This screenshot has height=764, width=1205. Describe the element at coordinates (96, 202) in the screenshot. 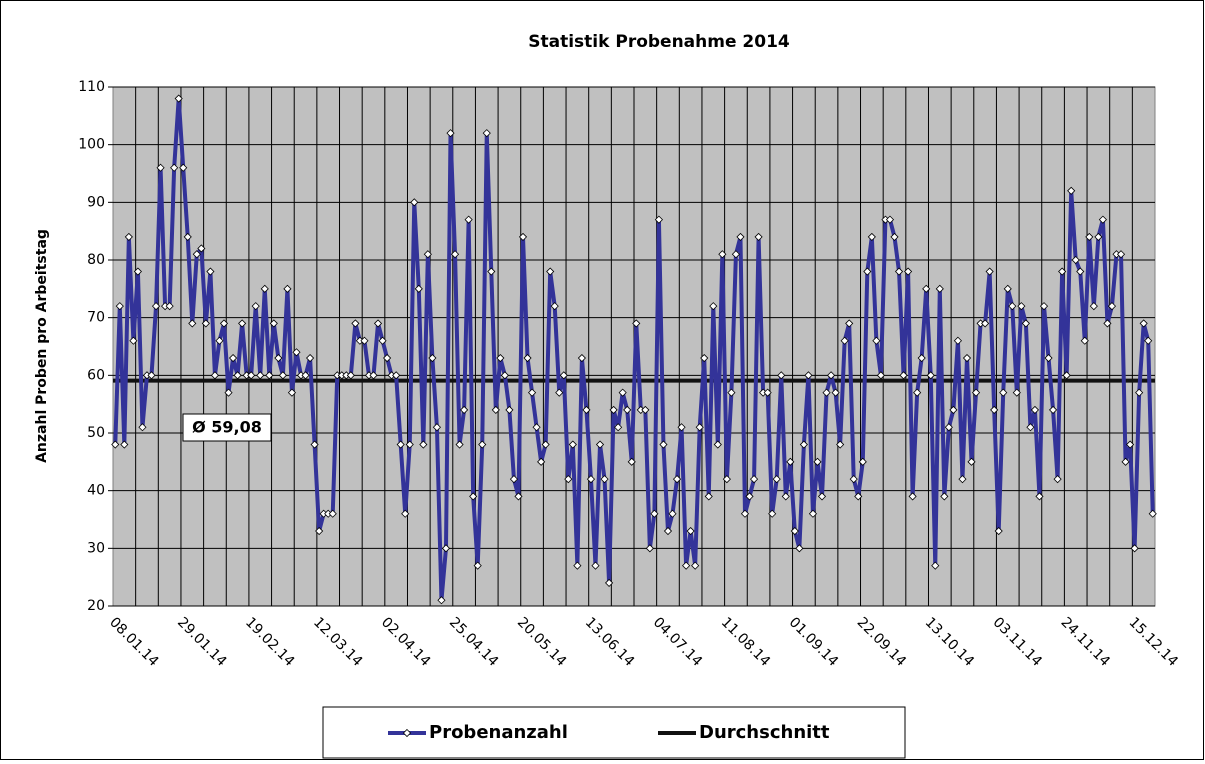

I see `y-tick-label: 90` at that location.